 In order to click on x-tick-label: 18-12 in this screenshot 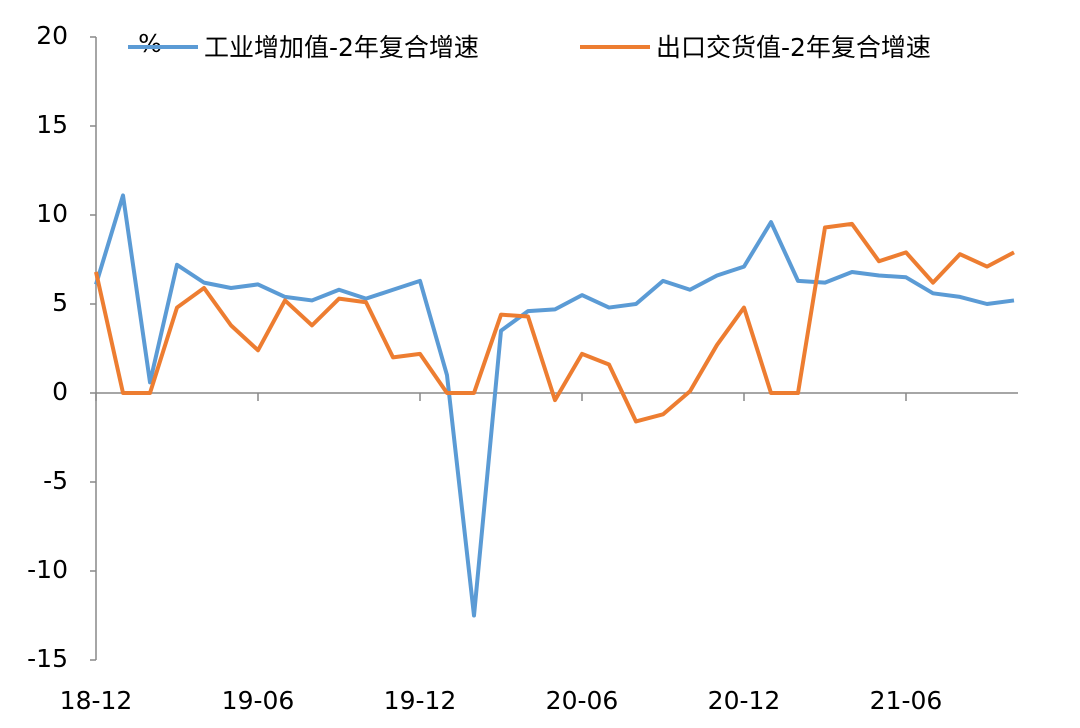, I will do `click(96, 700)`.